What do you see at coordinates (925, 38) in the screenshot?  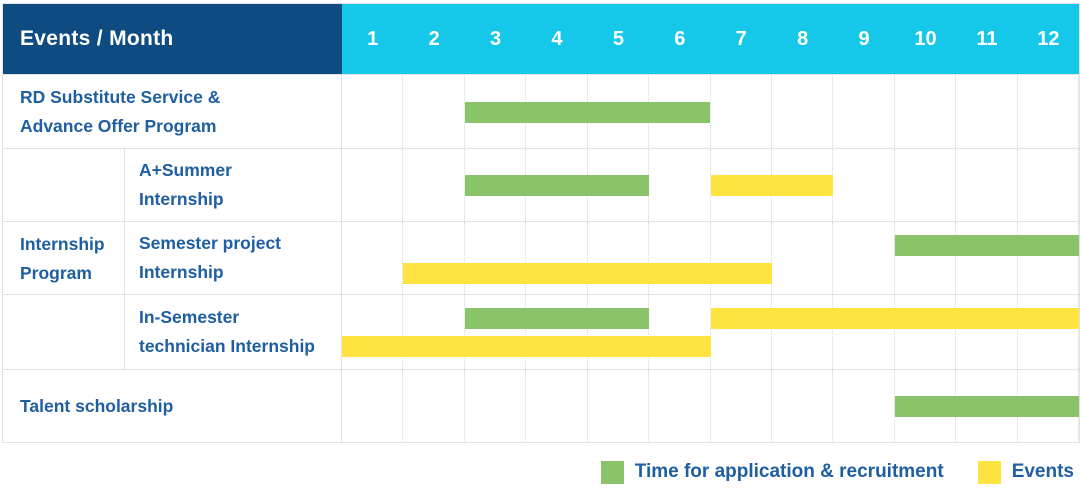 I see `month-header-10: 10` at bounding box center [925, 38].